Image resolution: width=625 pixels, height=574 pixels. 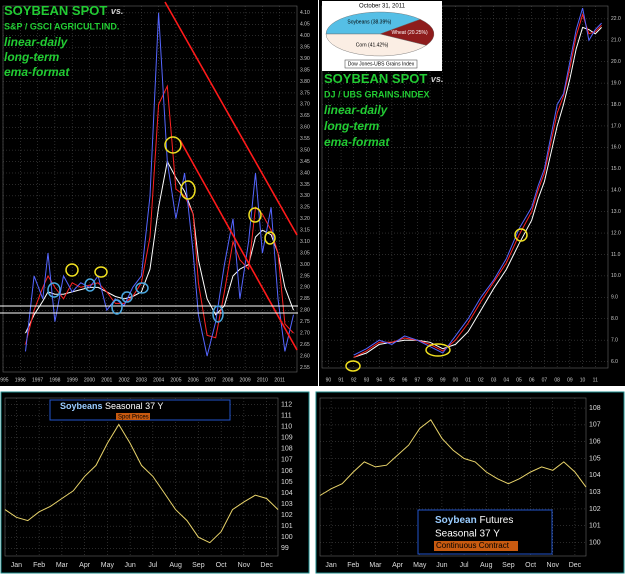 What do you see at coordinates (616, 148) in the screenshot?
I see `y-tick-label: 16.0` at bounding box center [616, 148].